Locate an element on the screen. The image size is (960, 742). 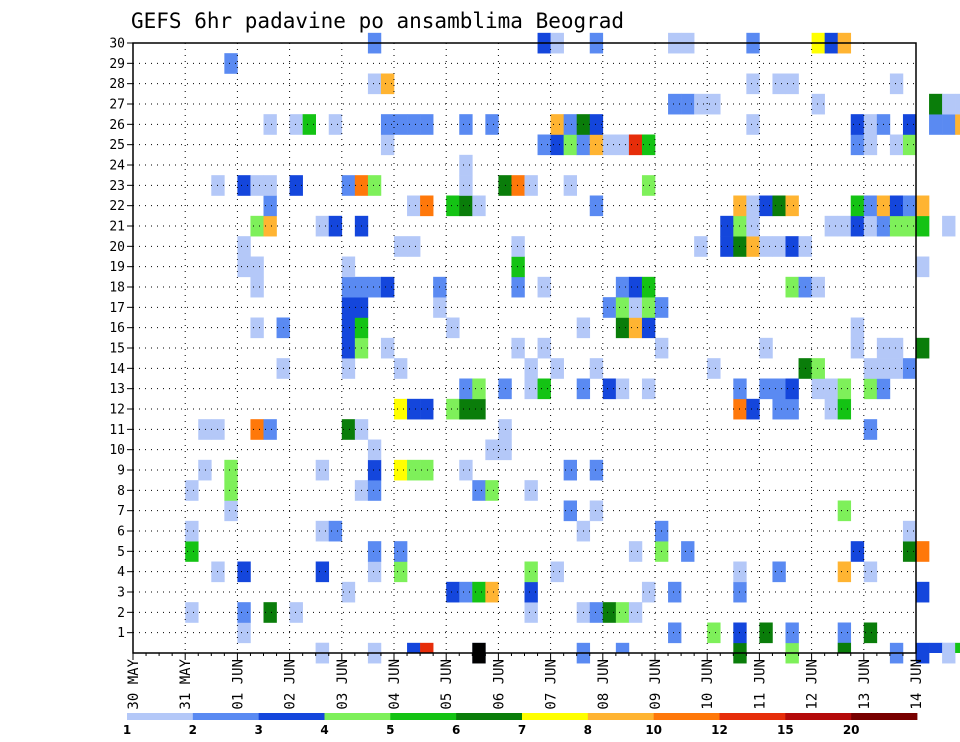
x-tick-label: 01 JUN is located at coordinates (238, 684).